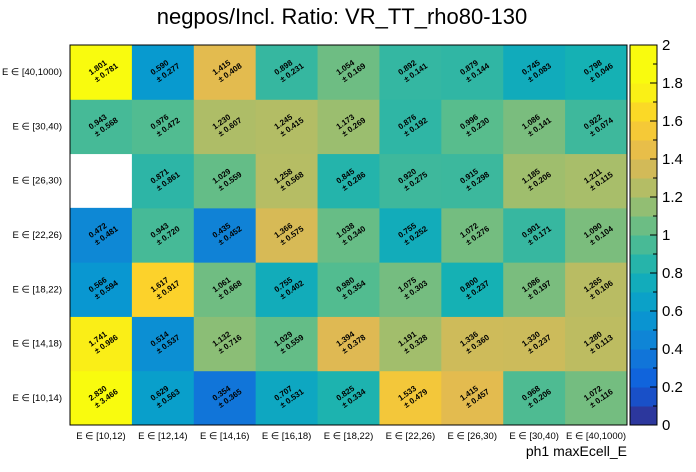 The image size is (696, 472). I want to click on y-tick-label: E ∈ [30,40), so click(37, 126).